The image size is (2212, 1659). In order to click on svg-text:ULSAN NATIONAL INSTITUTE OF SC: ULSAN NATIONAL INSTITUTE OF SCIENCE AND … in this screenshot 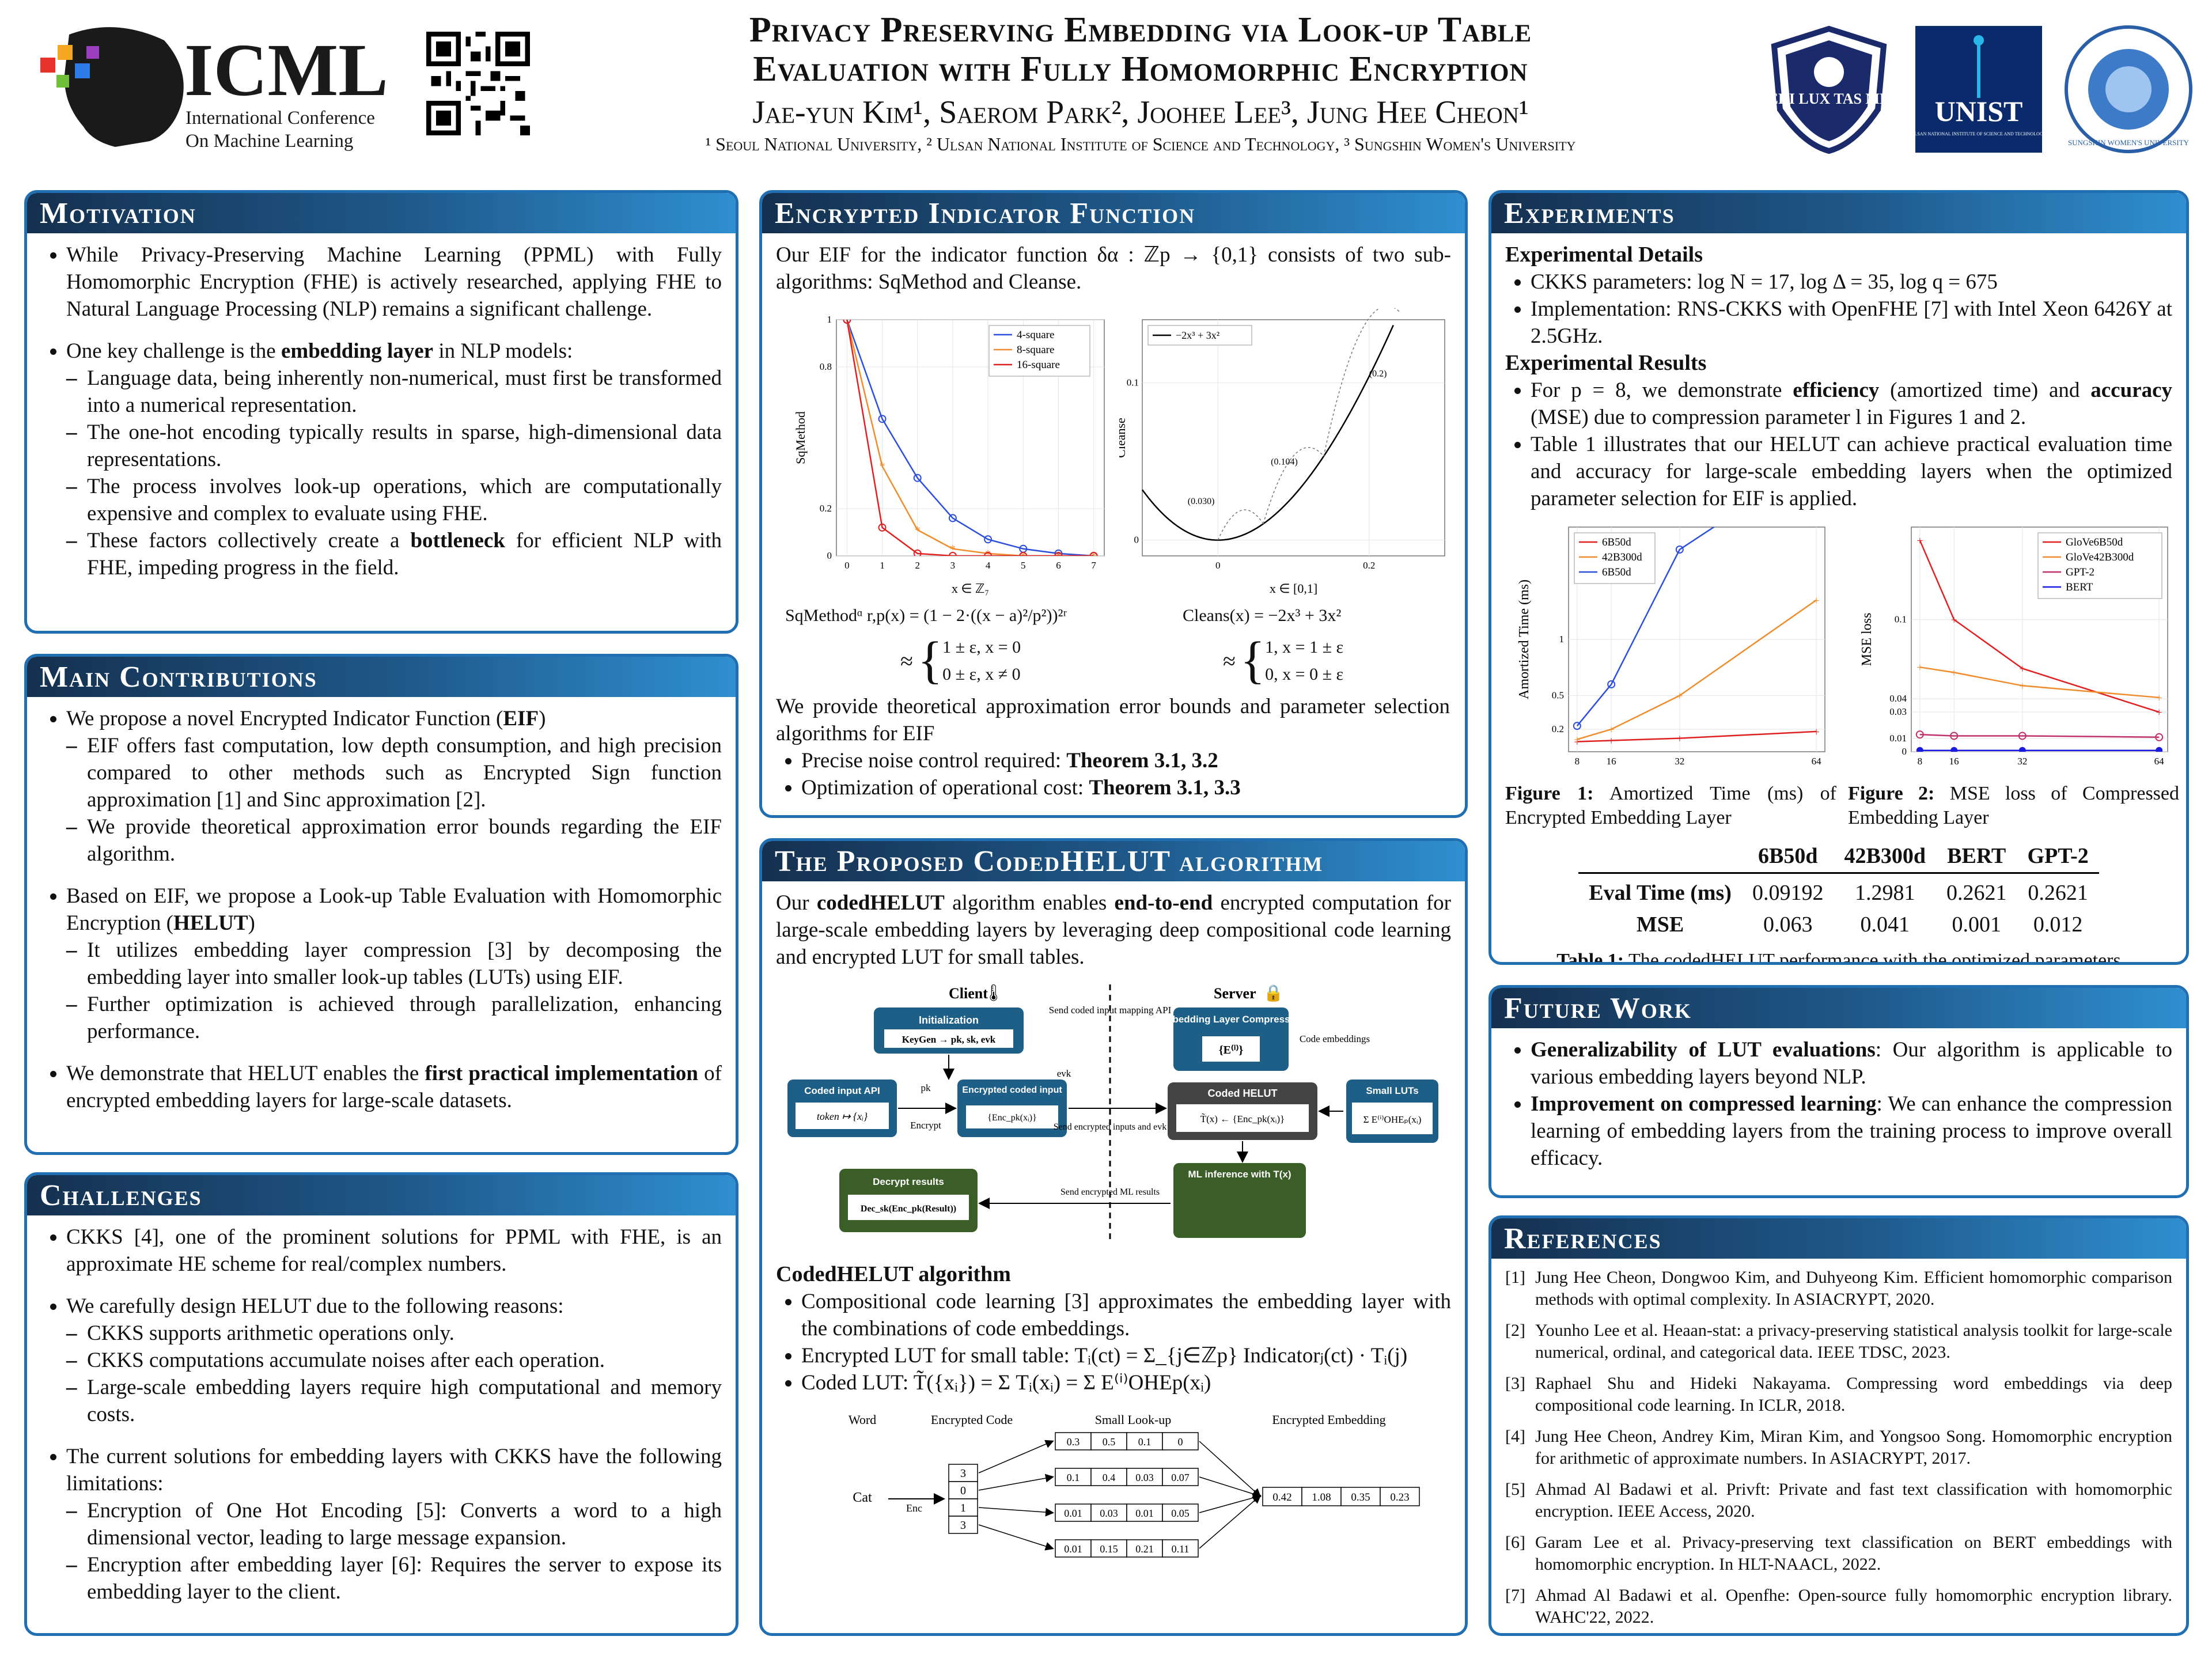, I will do `click(1978, 134)`.